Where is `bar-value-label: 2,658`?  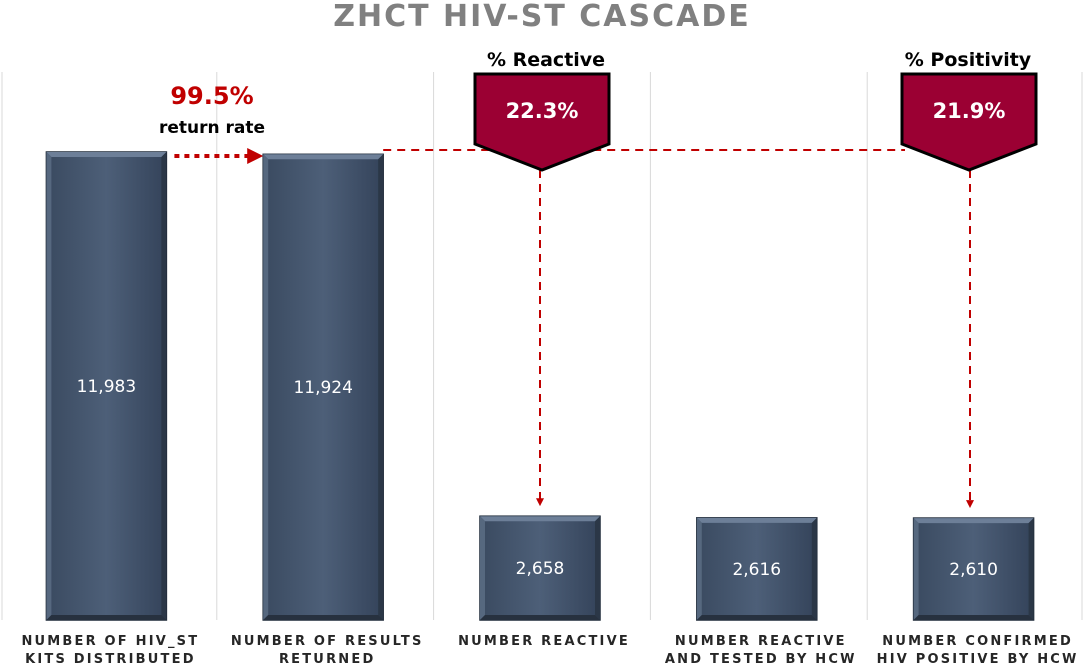
bar-value-label: 2,658 is located at coordinates (540, 569).